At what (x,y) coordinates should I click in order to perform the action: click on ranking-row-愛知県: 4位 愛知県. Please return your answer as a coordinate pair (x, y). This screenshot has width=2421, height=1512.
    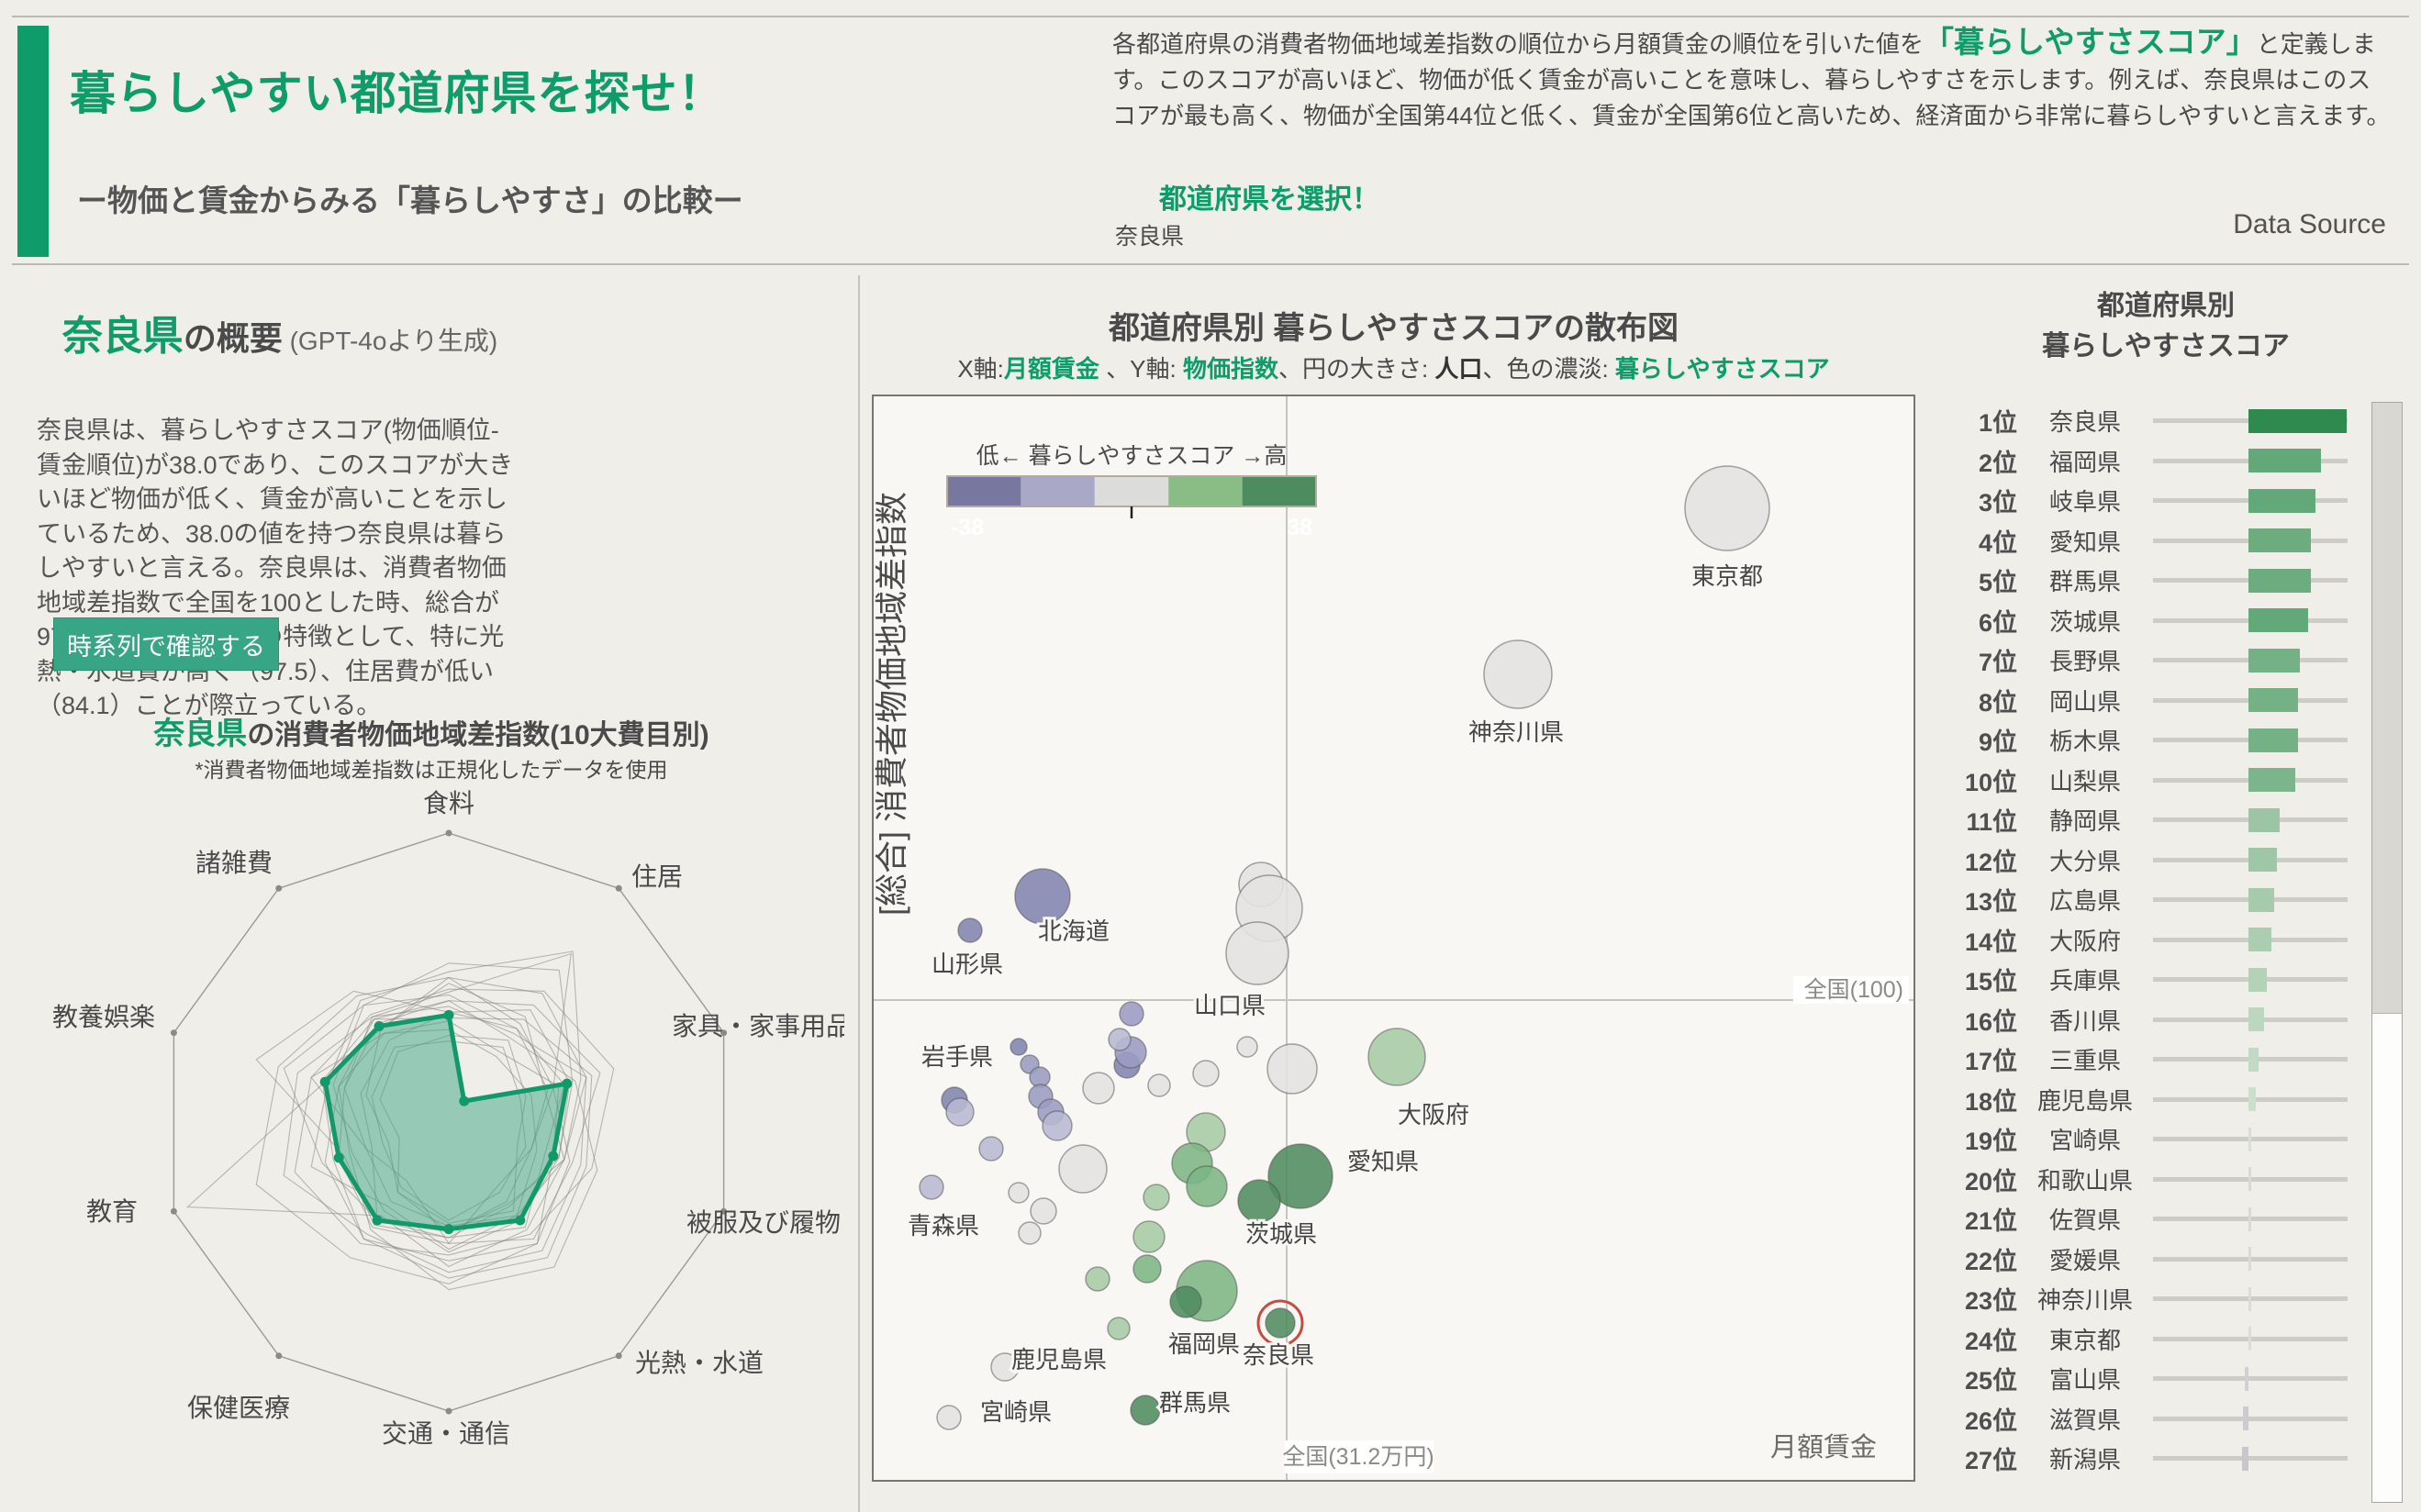
    Looking at the image, I should click on (2141, 541).